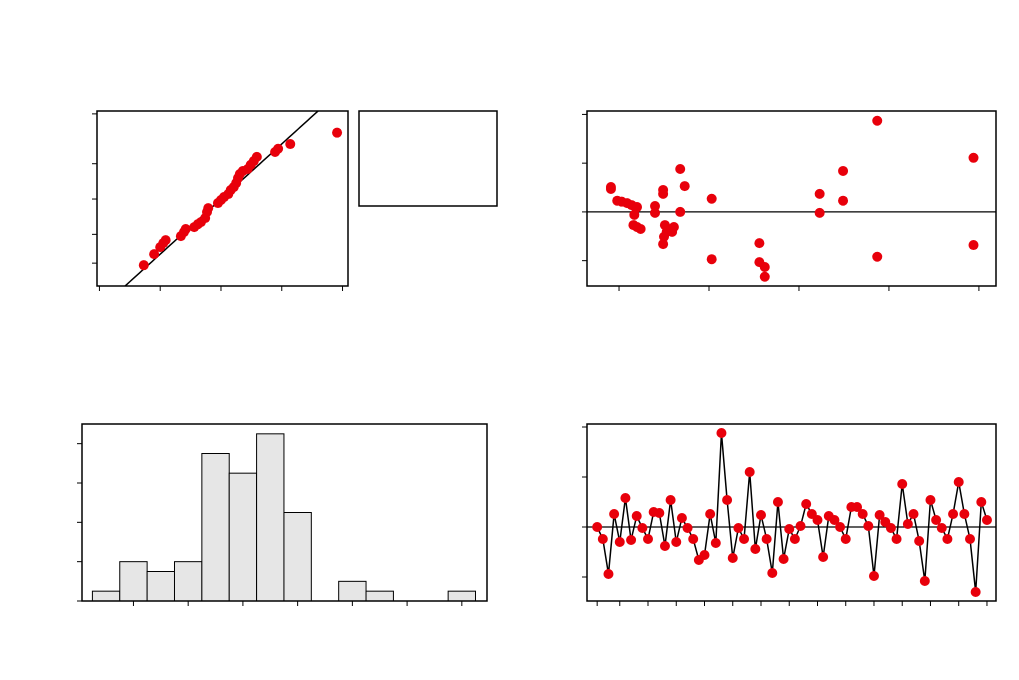  Describe the element at coordinates (428, 158) in the screenshot. I see `legend-box` at that location.